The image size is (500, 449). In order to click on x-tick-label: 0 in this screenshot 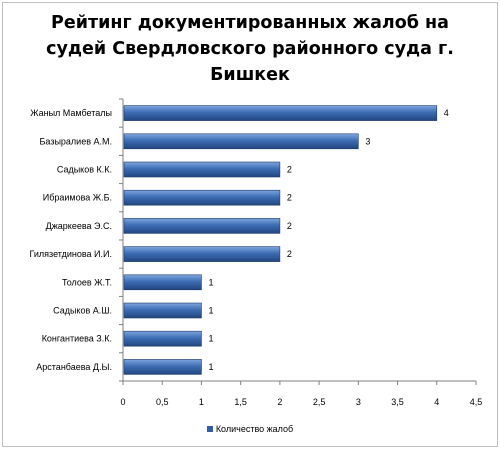, I will do `click(122, 402)`.